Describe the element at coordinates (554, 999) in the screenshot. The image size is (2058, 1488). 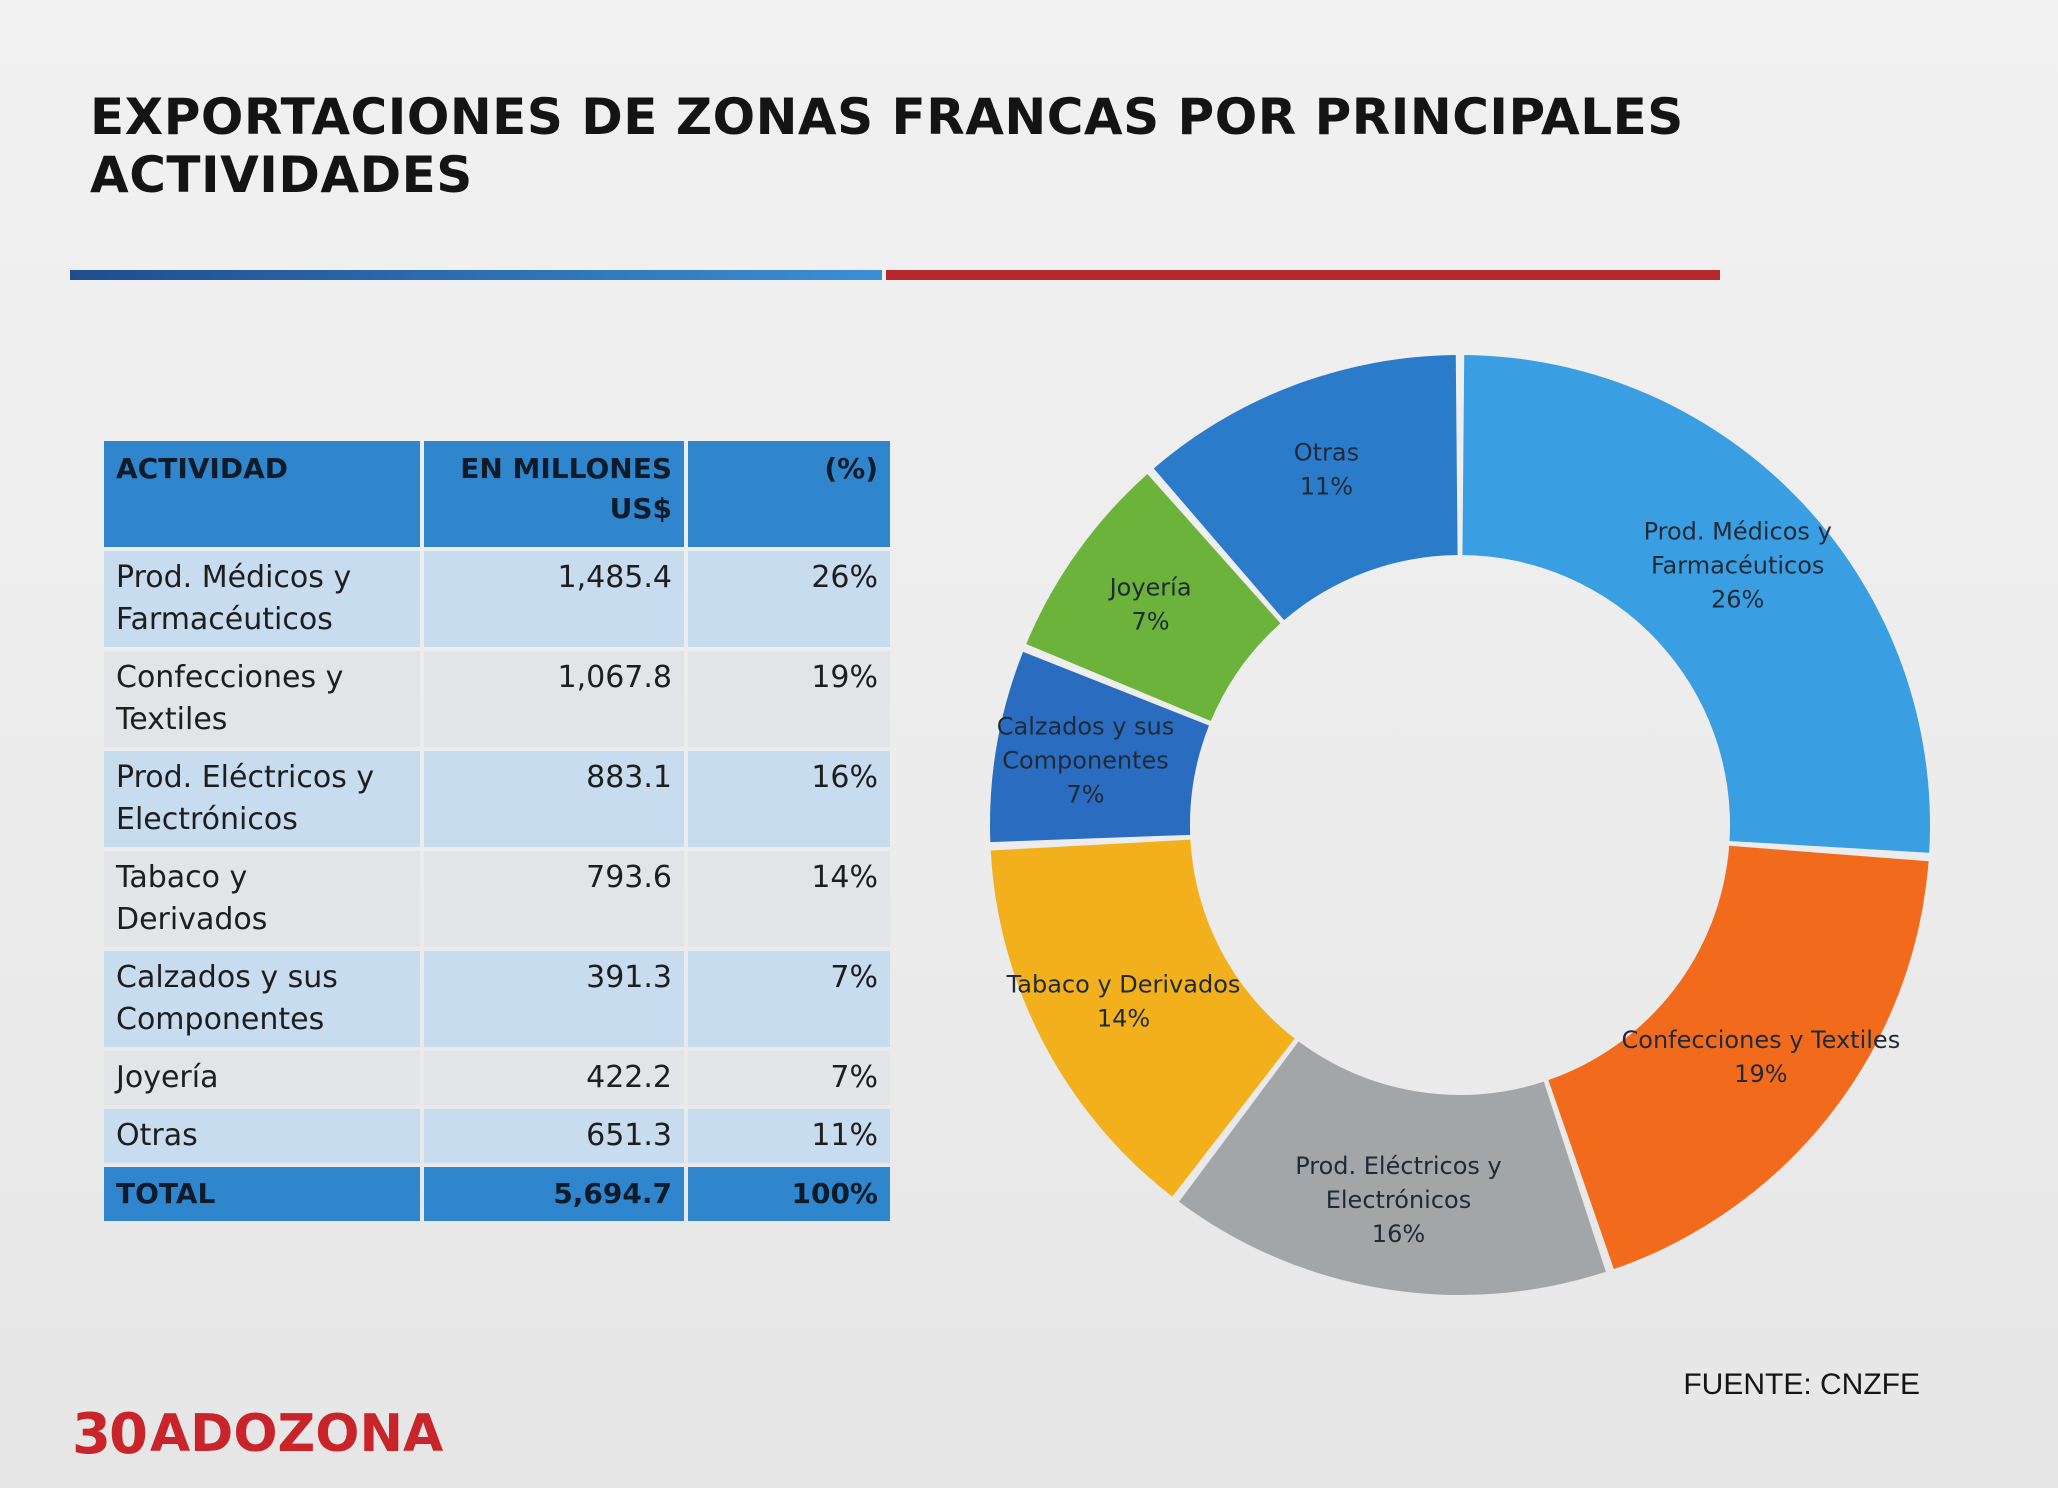
I see `row-amount: 391.3` at that location.